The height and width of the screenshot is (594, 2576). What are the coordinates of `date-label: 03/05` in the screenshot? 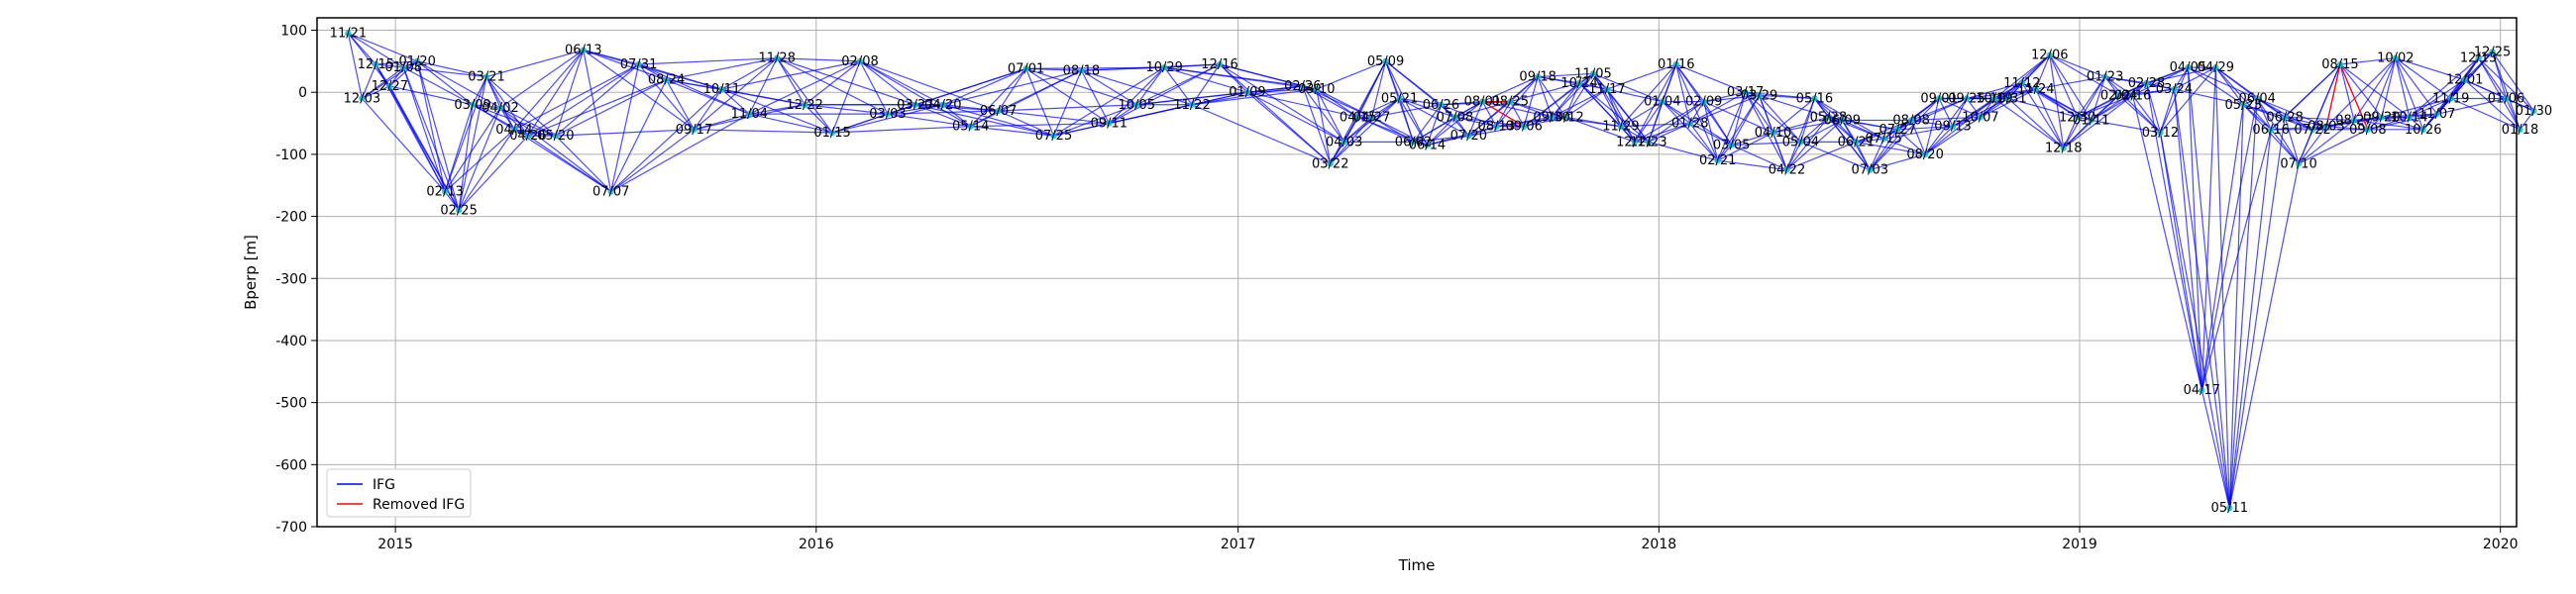 It's located at (1731, 146).